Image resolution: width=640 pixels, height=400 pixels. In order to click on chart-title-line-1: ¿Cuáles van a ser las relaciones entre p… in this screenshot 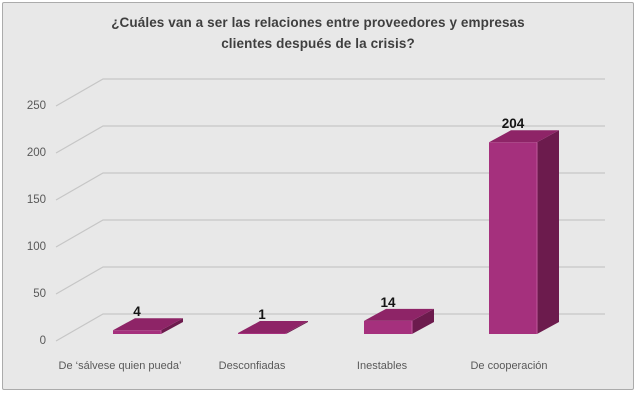, I will do `click(318, 22)`.